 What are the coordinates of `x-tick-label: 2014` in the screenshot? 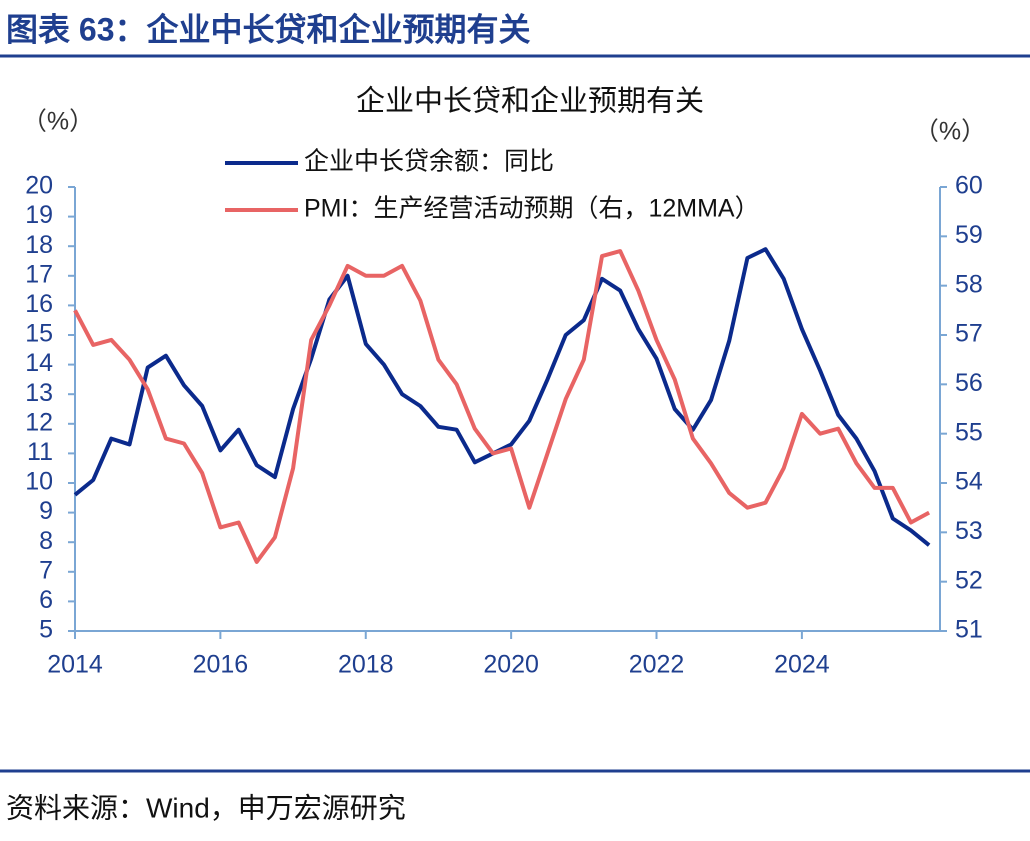 It's located at (75, 665).